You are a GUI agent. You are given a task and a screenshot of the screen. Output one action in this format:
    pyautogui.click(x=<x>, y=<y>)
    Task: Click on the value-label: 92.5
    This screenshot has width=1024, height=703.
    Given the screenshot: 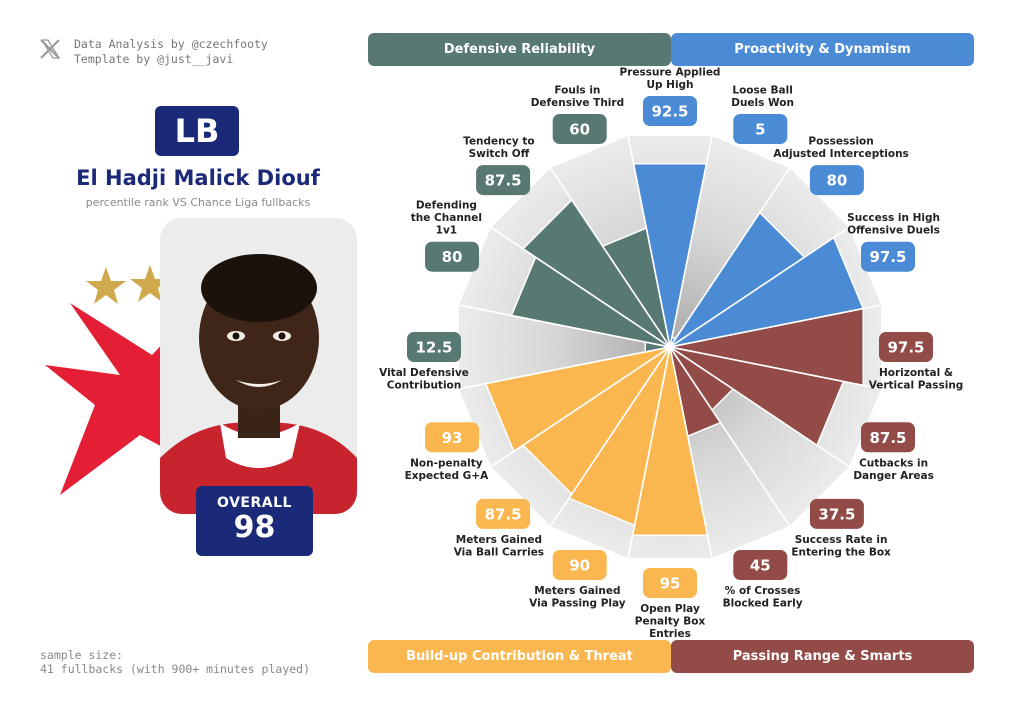 What is the action you would take?
    pyautogui.click(x=669, y=112)
    